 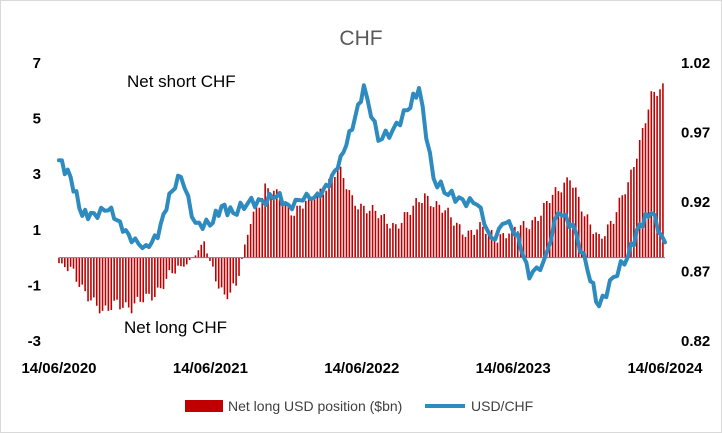 What do you see at coordinates (175, 327) in the screenshot?
I see `annotation-net-long: Net long CHF` at bounding box center [175, 327].